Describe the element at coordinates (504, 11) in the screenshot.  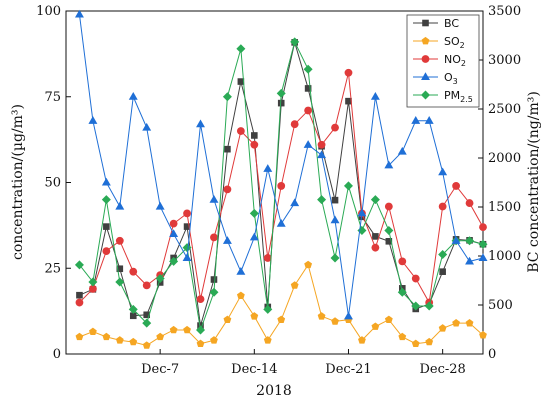
I see `right-tick-label: 3500` at that location.